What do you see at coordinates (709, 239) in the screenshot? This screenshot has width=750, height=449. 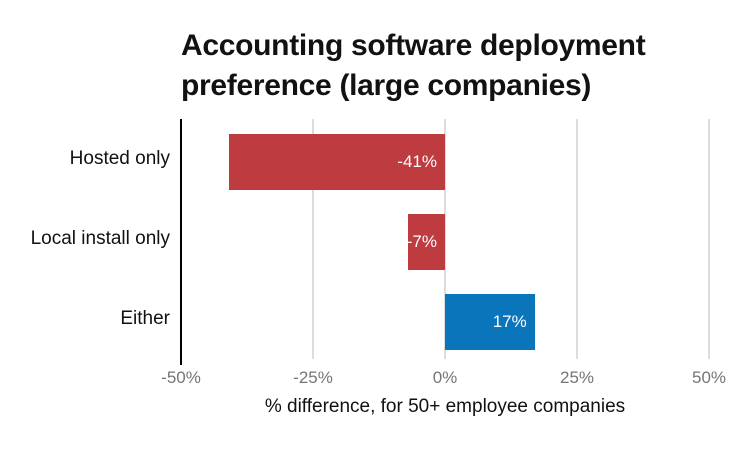 I see `gridline-50%` at bounding box center [709, 239].